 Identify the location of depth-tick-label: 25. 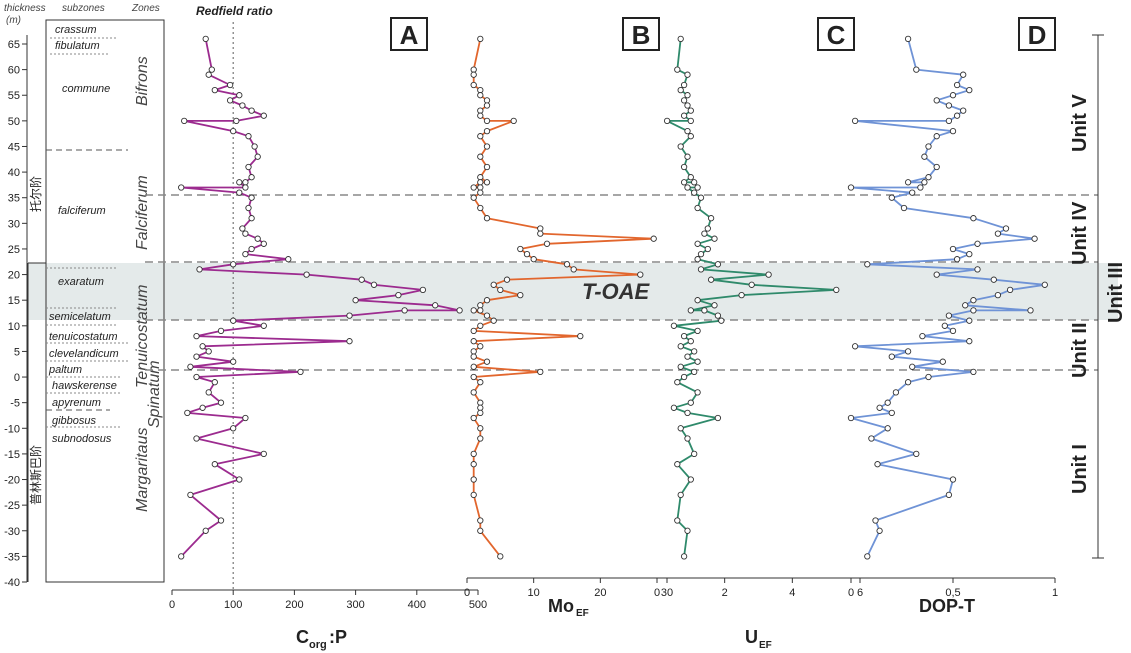
(14, 250).